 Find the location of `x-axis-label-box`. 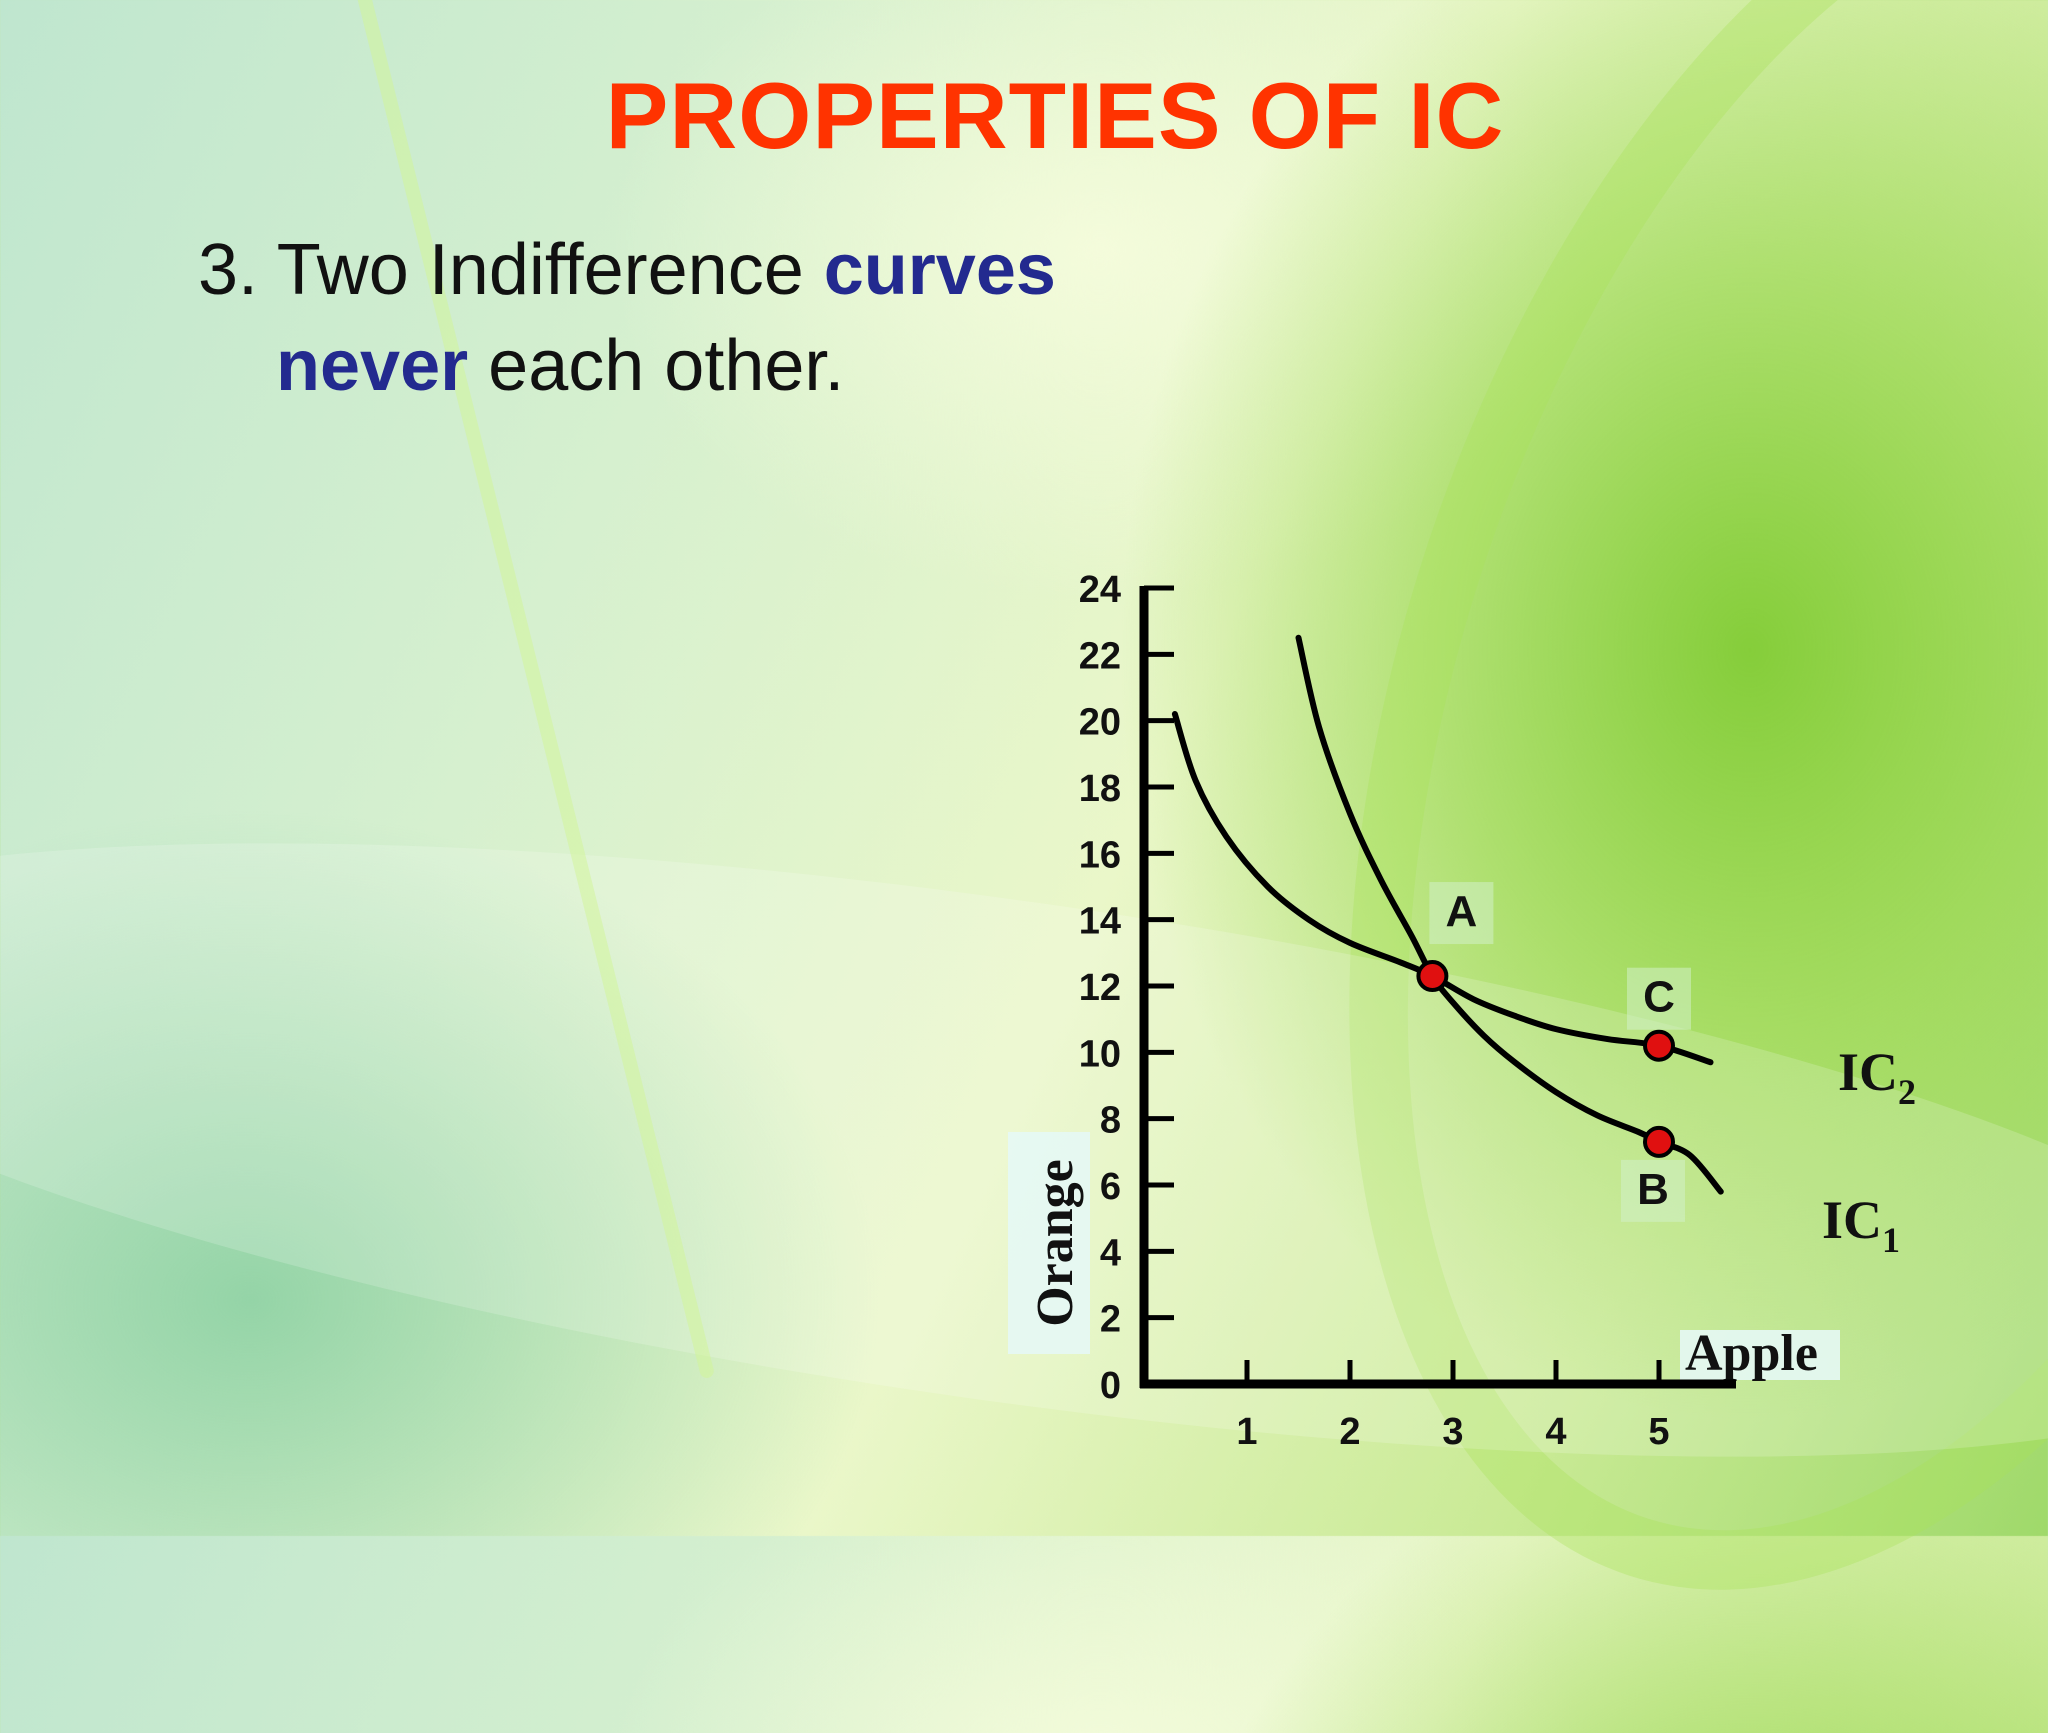

x-axis-label-box is located at coordinates (1760, 1355).